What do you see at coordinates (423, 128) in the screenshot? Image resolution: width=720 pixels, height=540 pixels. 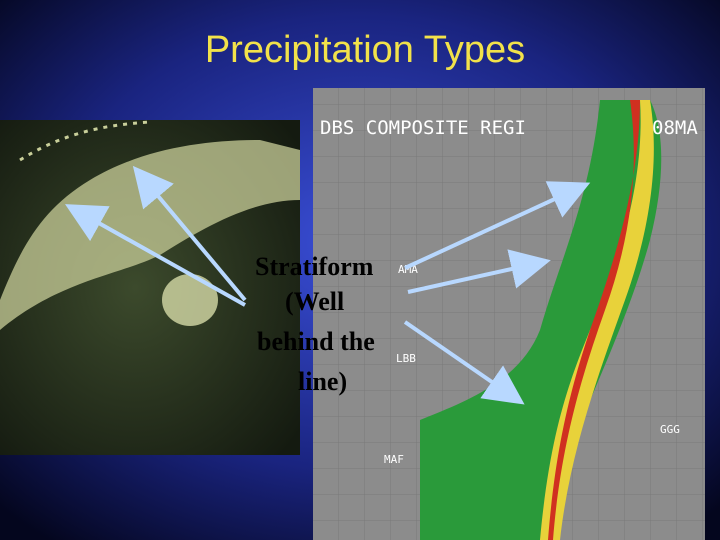 I see `map-header: DBS COMPOSITE REGI` at bounding box center [423, 128].